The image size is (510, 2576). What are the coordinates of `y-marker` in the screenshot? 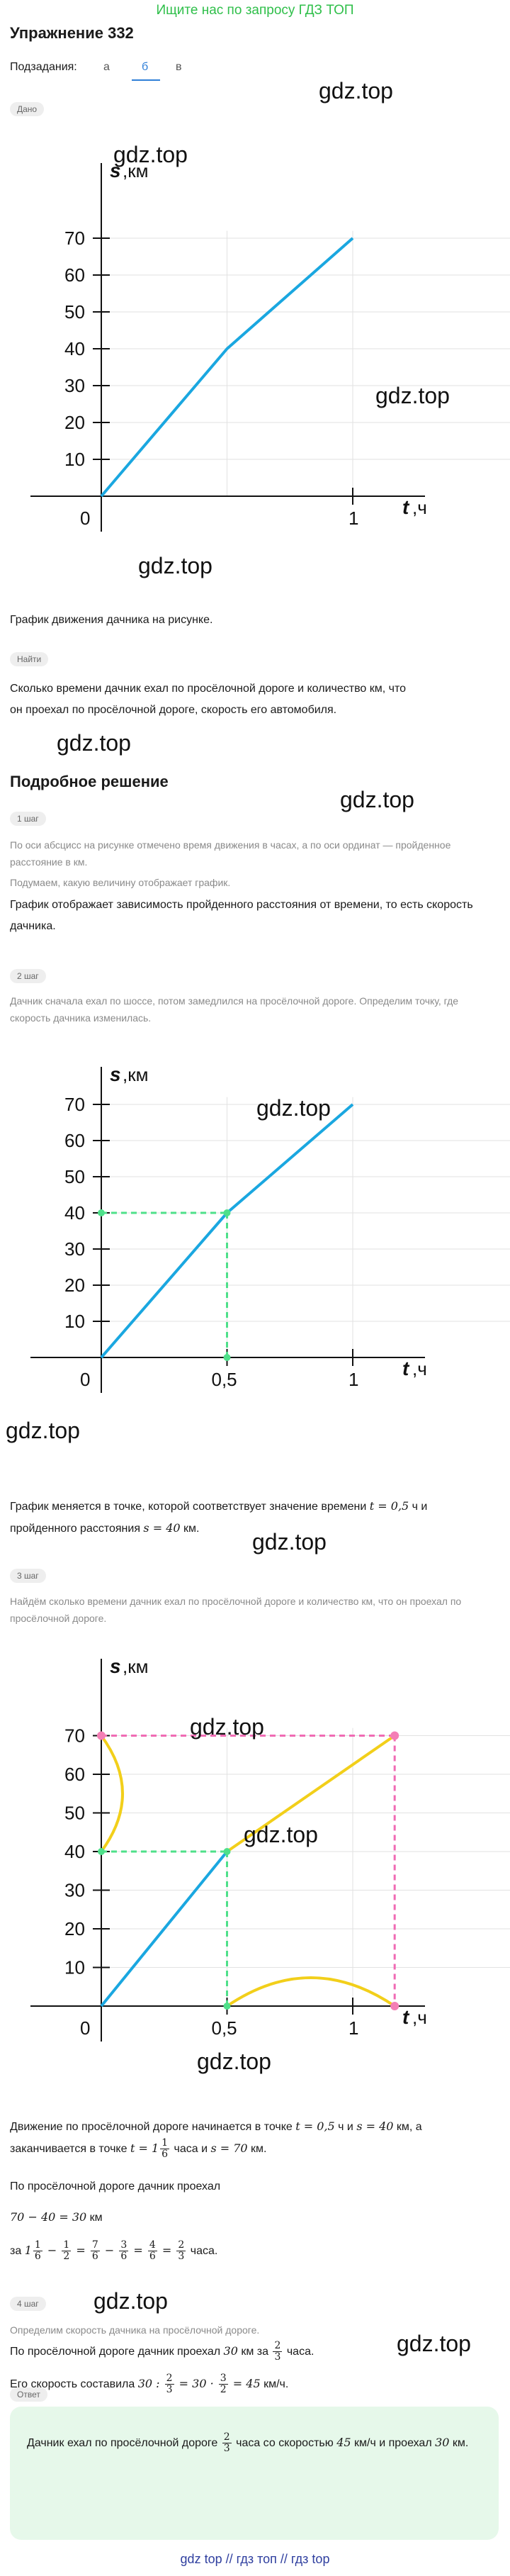 It's located at (102, 1212).